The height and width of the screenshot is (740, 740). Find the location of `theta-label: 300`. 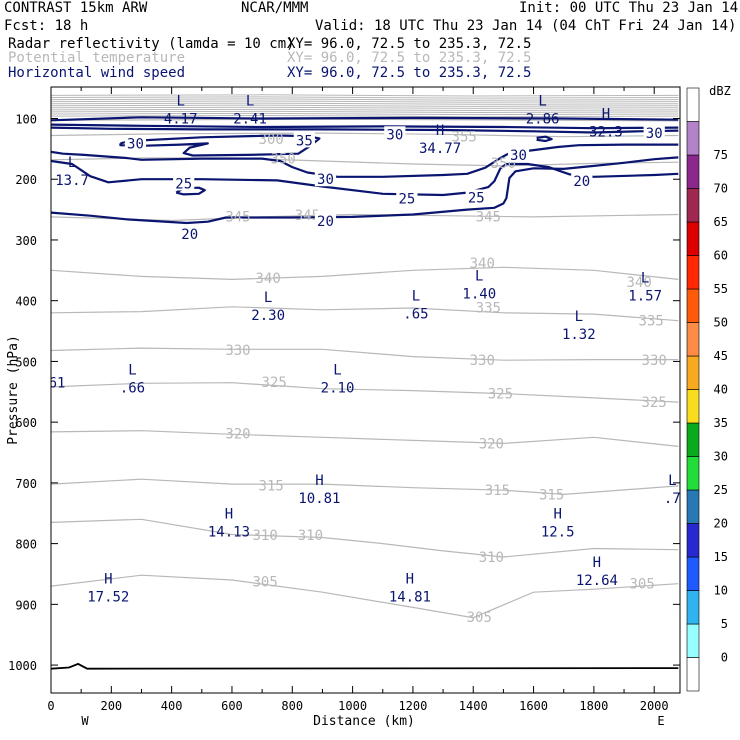

theta-label: 300 is located at coordinates (271, 140).